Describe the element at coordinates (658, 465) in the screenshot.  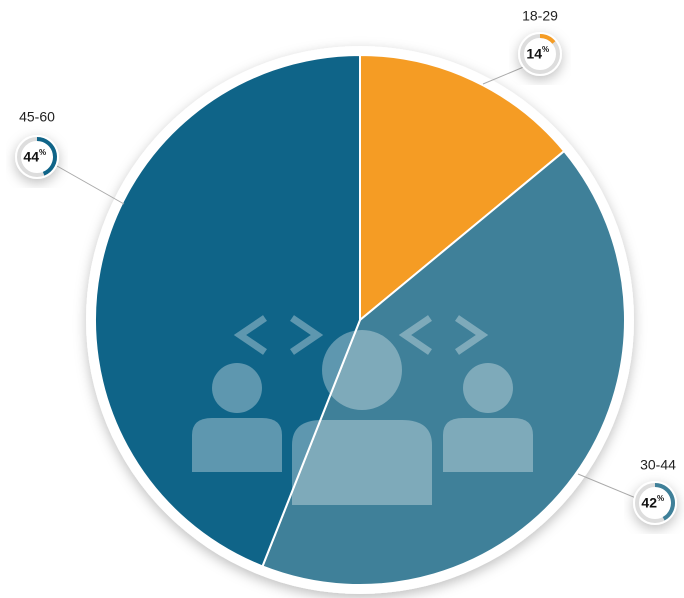
I see `category-label: 30-44` at that location.